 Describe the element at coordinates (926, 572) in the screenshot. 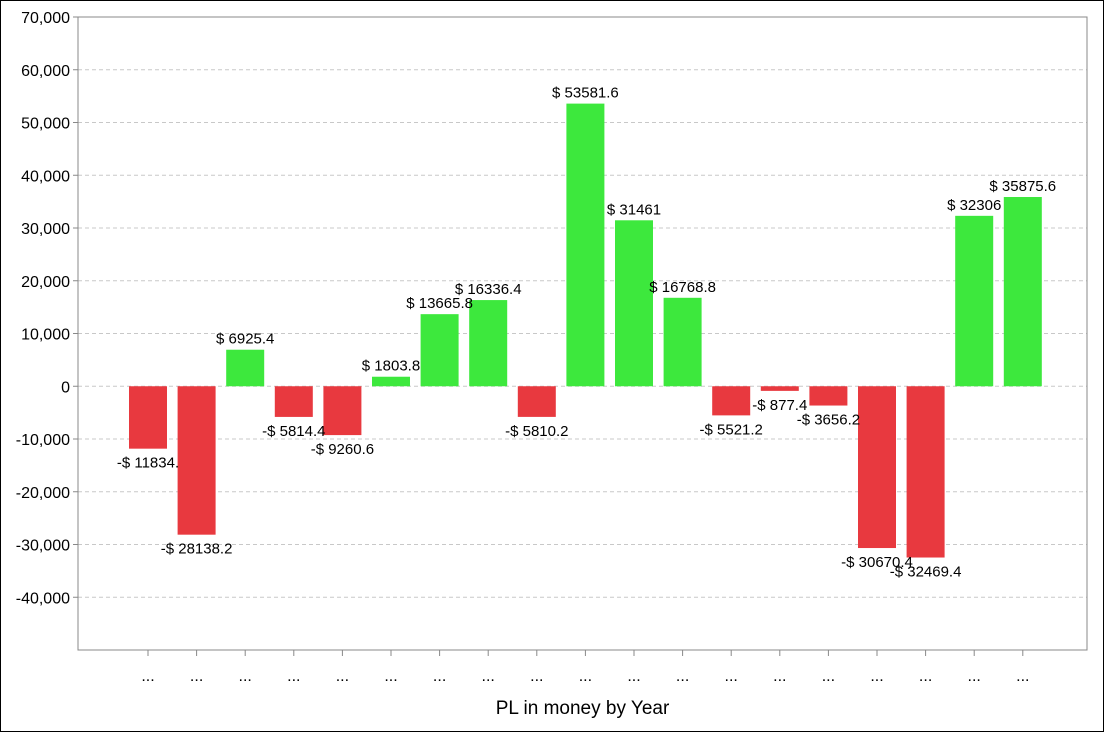

I see `data-label: -$ 32469.4` at that location.